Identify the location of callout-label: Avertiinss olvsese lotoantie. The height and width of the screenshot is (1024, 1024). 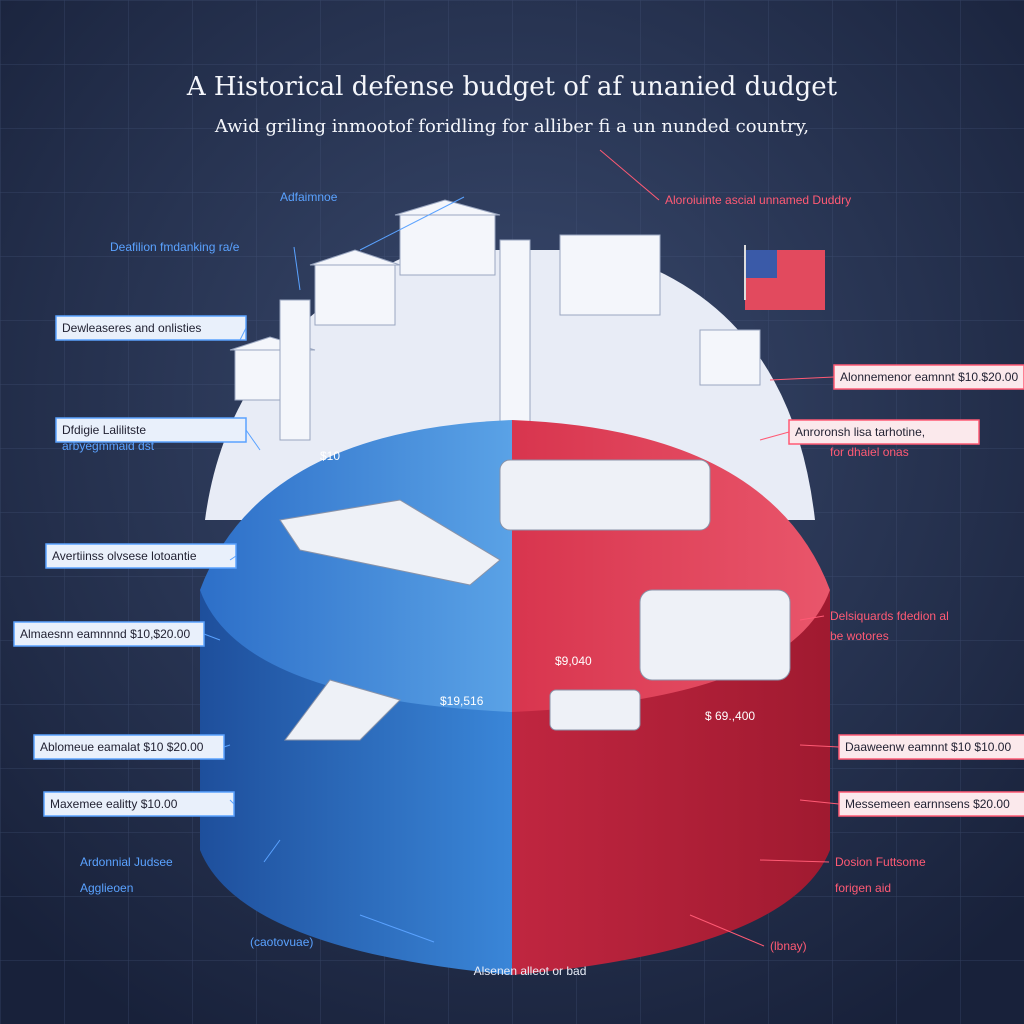
(124, 556).